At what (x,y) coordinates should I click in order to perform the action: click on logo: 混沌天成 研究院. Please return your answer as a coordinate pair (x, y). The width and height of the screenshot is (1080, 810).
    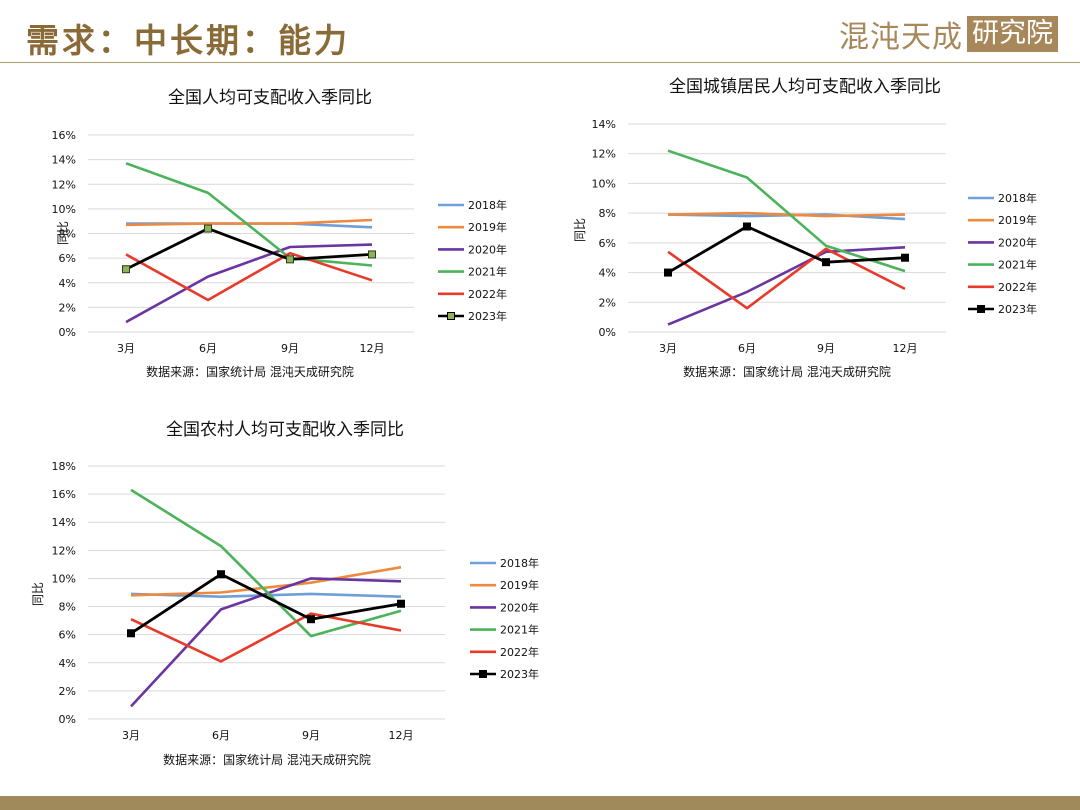
    Looking at the image, I should click on (948, 34).